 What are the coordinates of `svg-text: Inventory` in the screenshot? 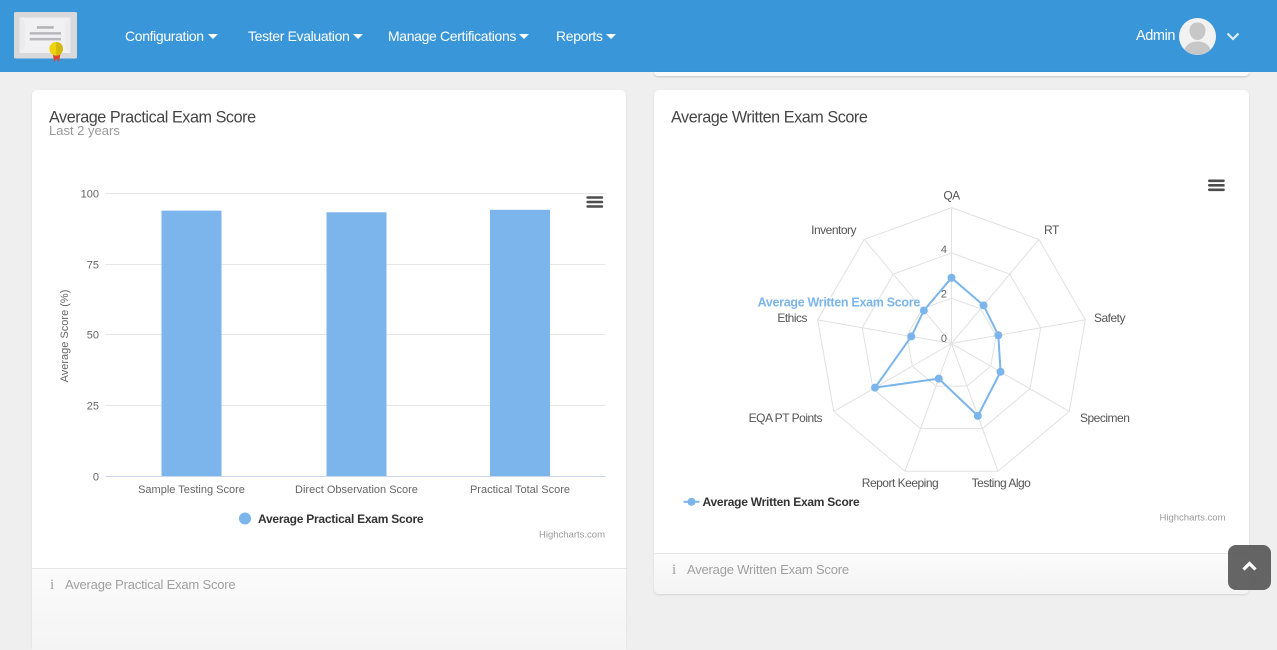 It's located at (833, 230).